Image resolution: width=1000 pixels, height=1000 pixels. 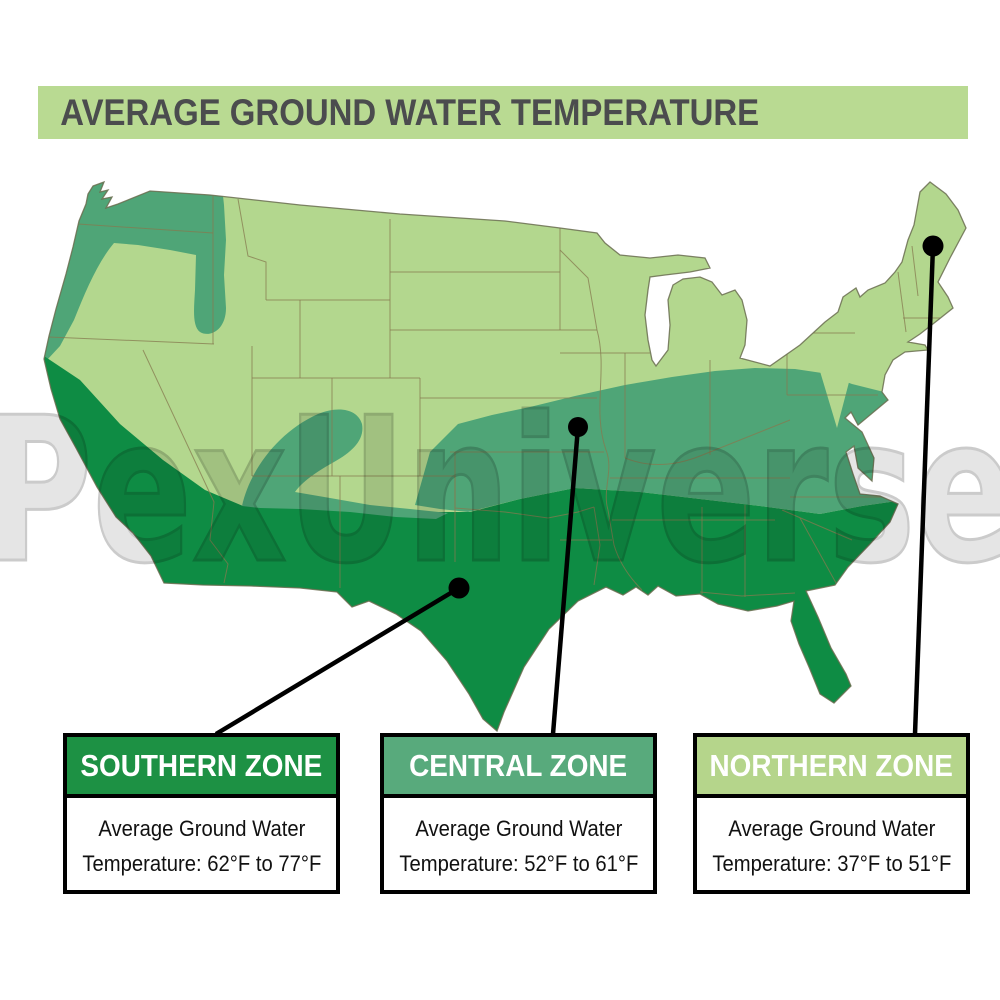 I want to click on legend-header-northern: NORTHERN ZONE, so click(x=831, y=767).